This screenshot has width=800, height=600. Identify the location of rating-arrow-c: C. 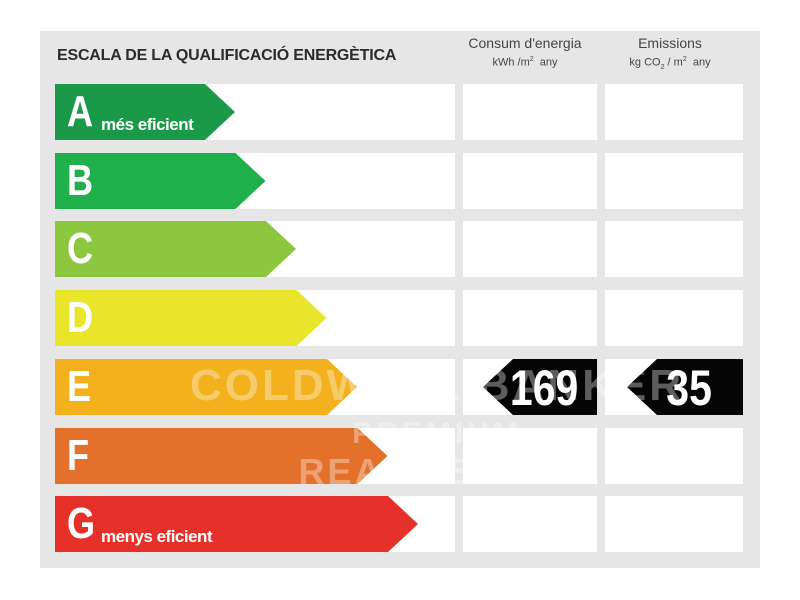
(175, 249).